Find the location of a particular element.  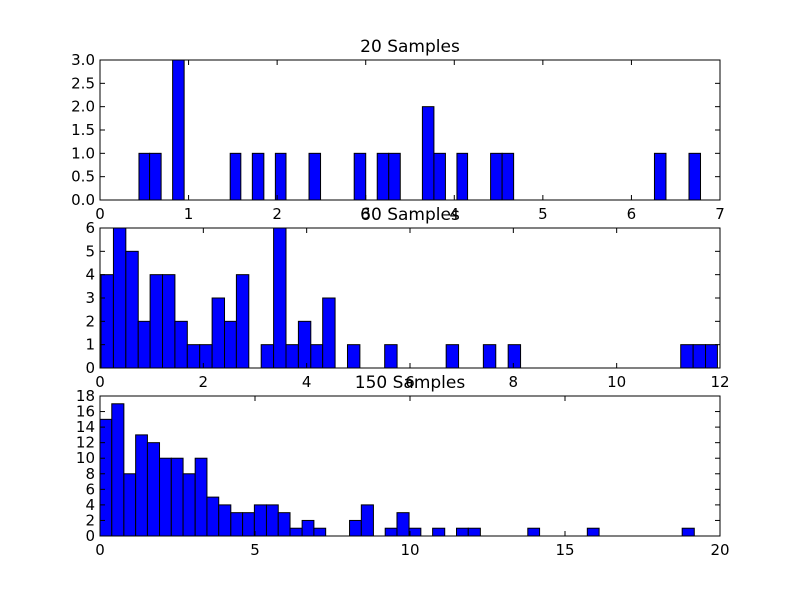

chart-title: 150 Samples is located at coordinates (410, 383).